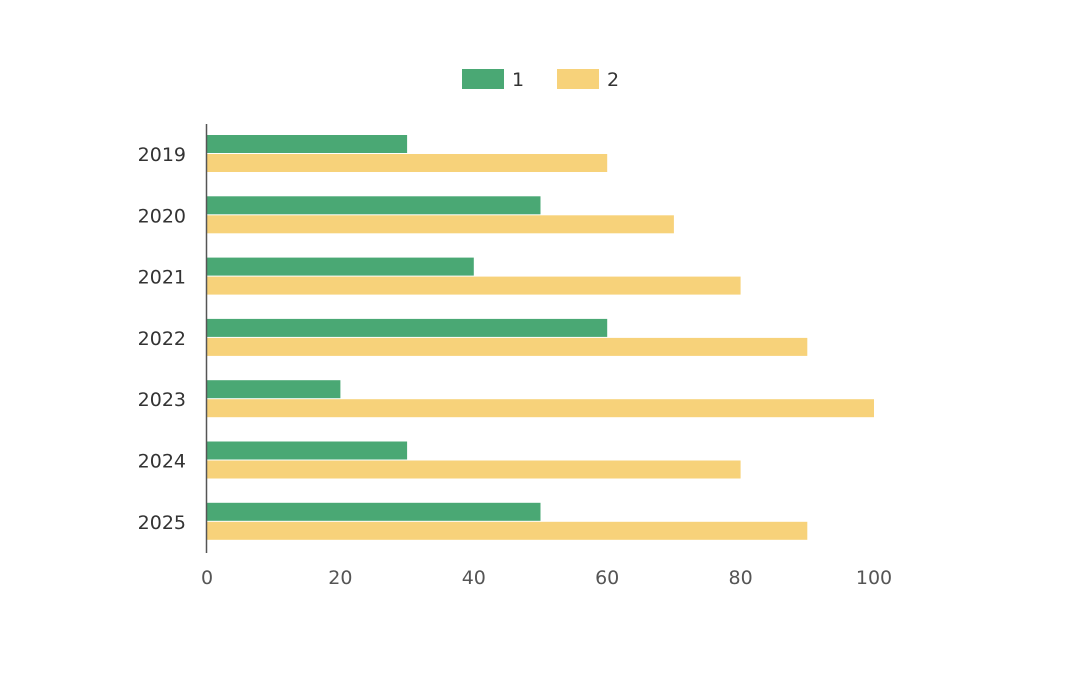 The height and width of the screenshot is (679, 1080). What do you see at coordinates (374, 511) in the screenshot?
I see `bar-series-1-2025` at bounding box center [374, 511].